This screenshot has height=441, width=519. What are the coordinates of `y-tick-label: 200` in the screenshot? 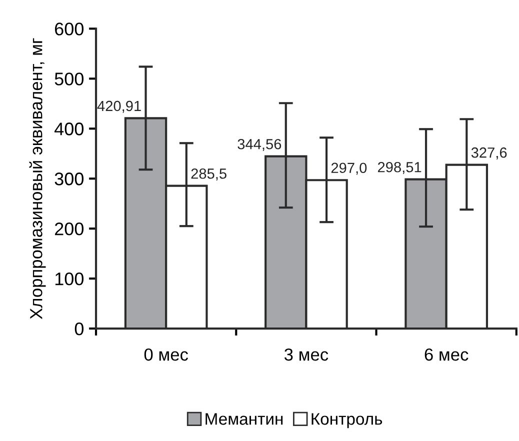 It's located at (69, 229).